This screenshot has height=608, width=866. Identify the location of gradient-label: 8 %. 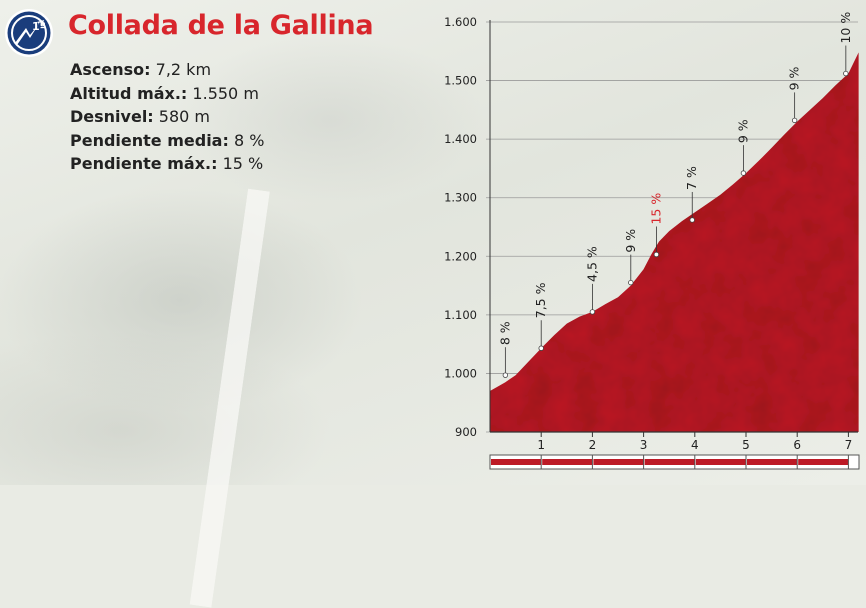
(504, 333).